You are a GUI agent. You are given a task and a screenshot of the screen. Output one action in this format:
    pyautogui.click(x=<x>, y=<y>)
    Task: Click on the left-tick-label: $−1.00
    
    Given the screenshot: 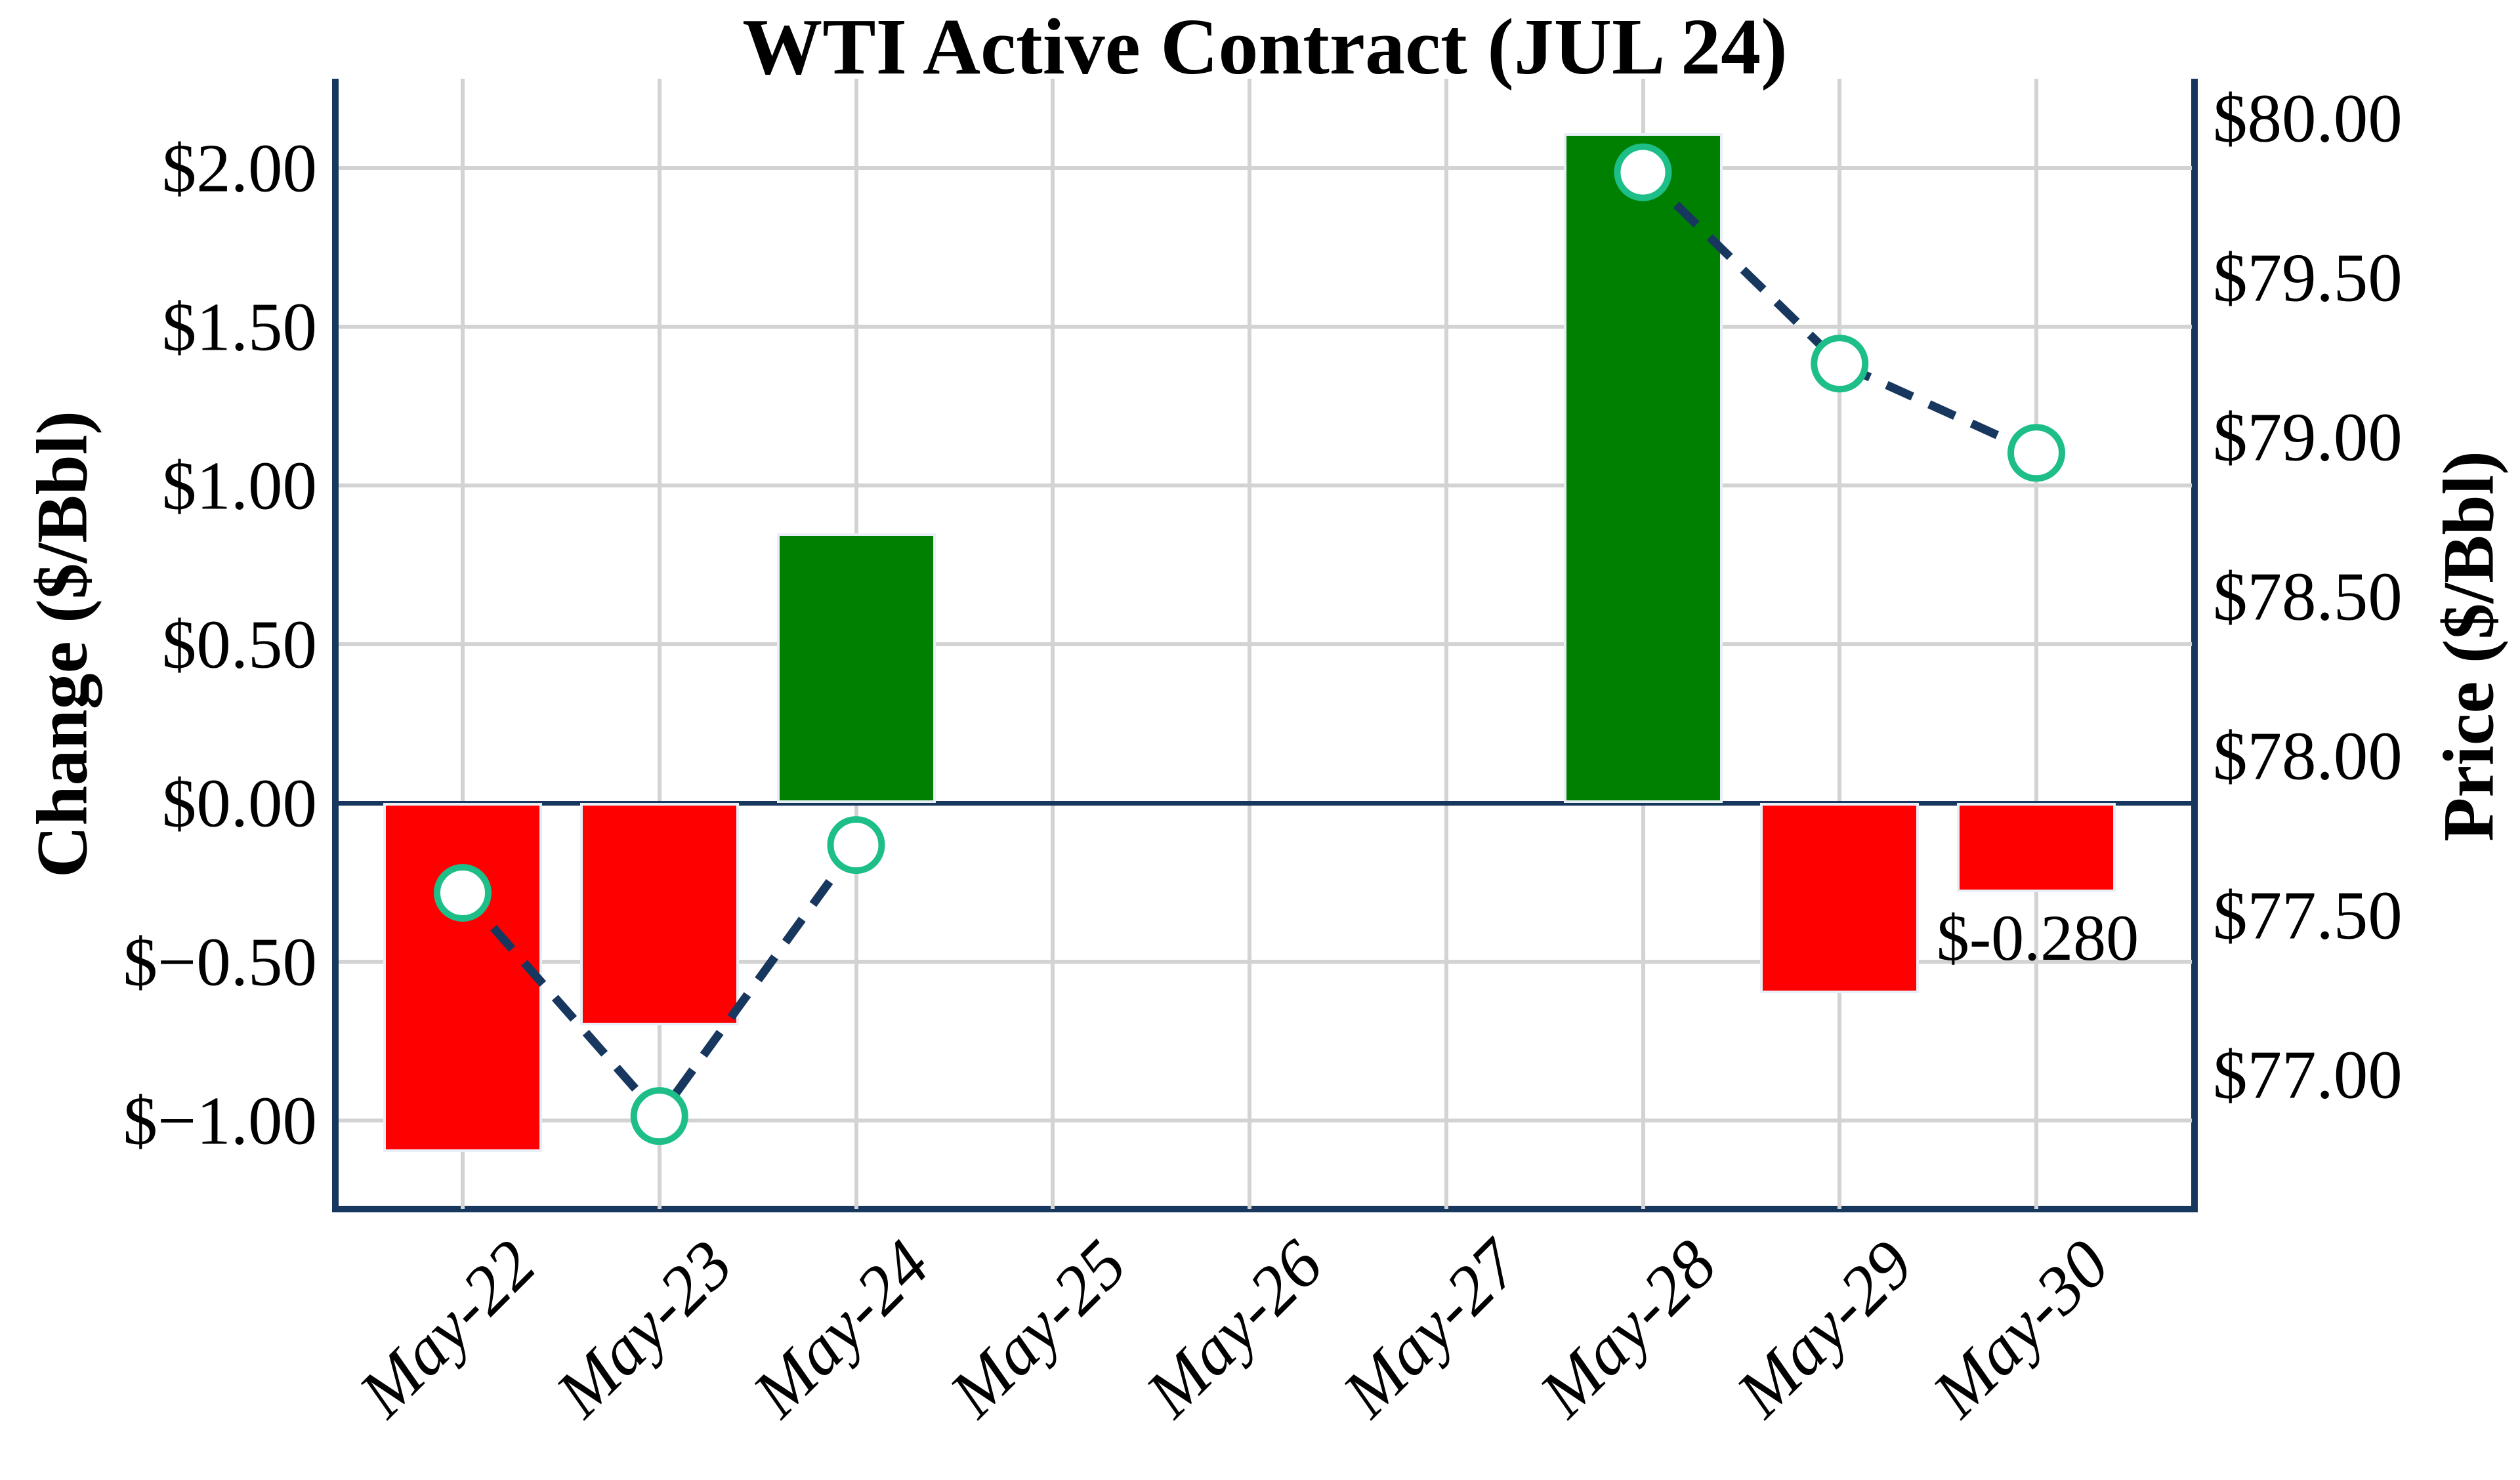 What is the action you would take?
    pyautogui.click(x=220, y=1120)
    